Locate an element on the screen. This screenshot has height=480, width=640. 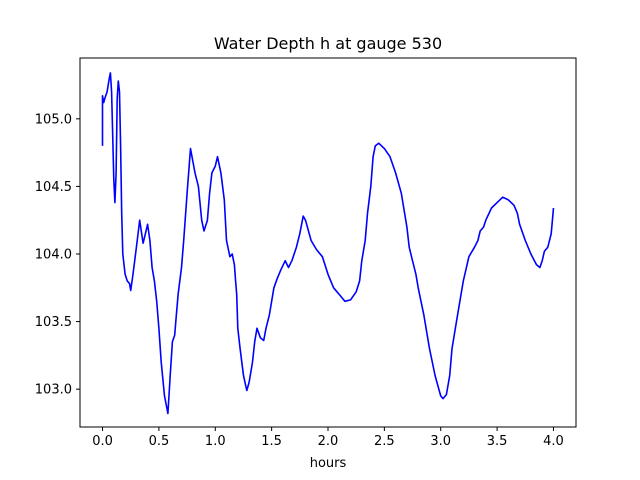
y-tick-label: 104.5 is located at coordinates (53, 187).